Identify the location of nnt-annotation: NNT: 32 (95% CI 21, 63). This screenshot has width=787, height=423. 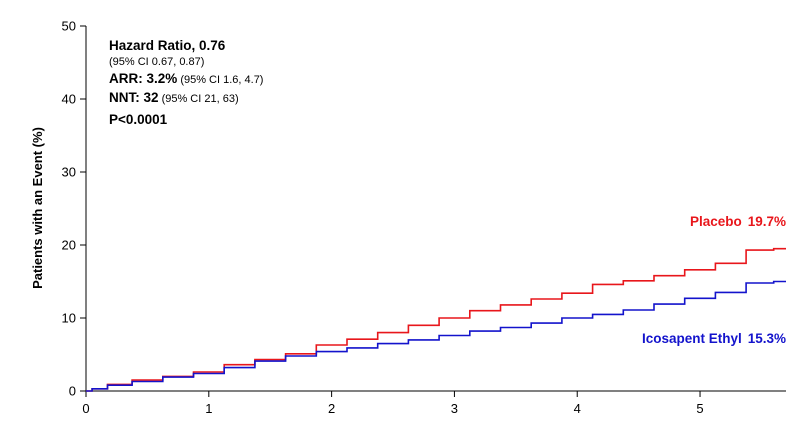
(174, 97).